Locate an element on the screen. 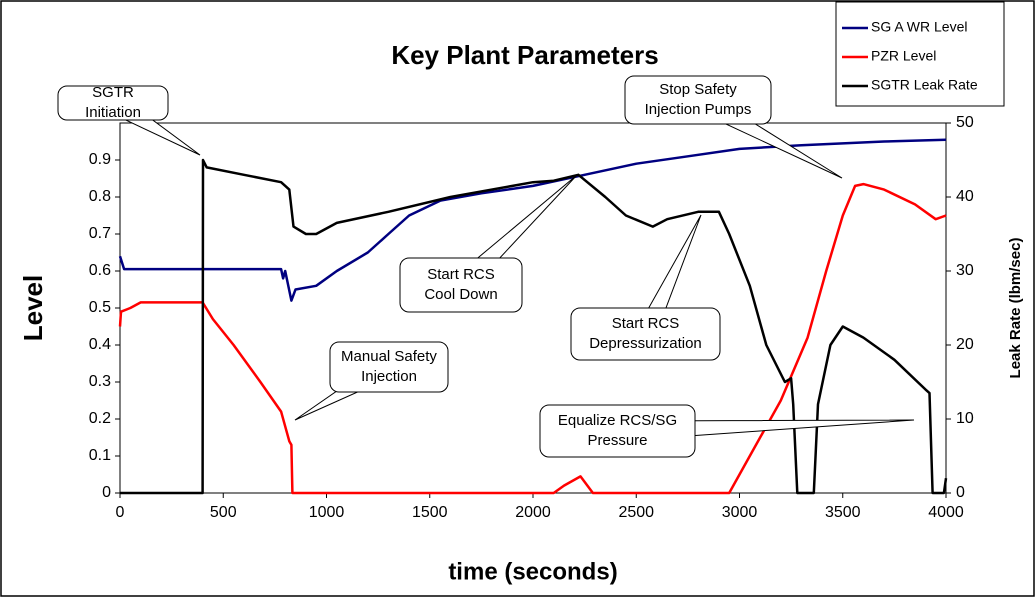  callout-text: Depressurization is located at coordinates (645, 343).